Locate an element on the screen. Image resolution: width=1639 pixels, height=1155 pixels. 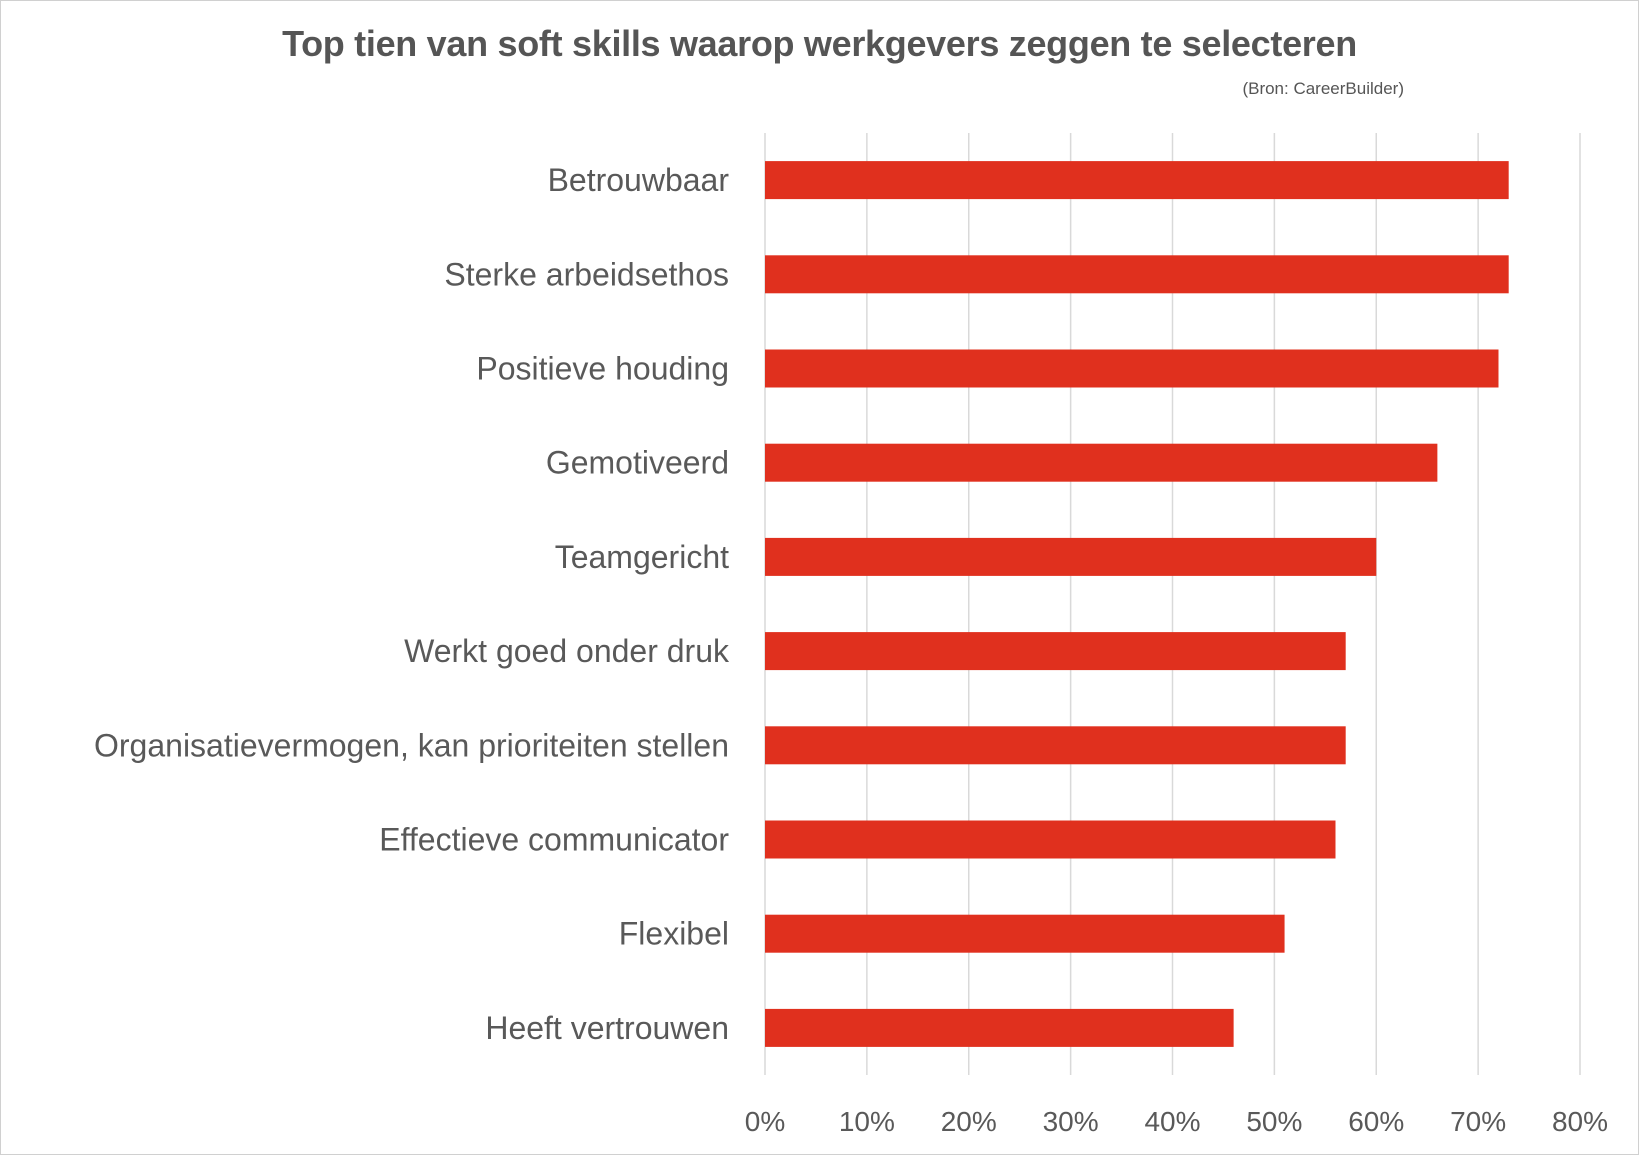
category-label: Effectieve communicator is located at coordinates (554, 840).